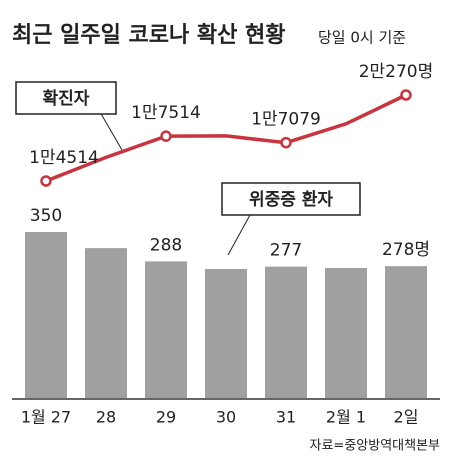  What do you see at coordinates (406, 250) in the screenshot?
I see `bar-value-label: 278명` at bounding box center [406, 250].